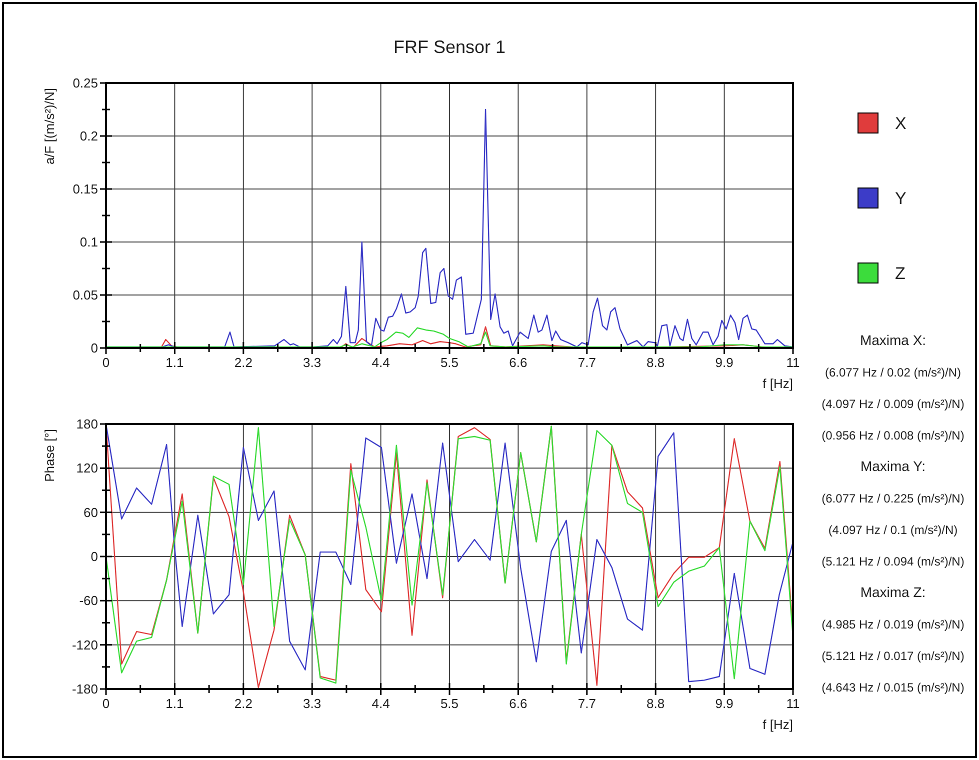  Describe the element at coordinates (89, 242) in the screenshot. I see `y-tick-label: 0.1` at that location.